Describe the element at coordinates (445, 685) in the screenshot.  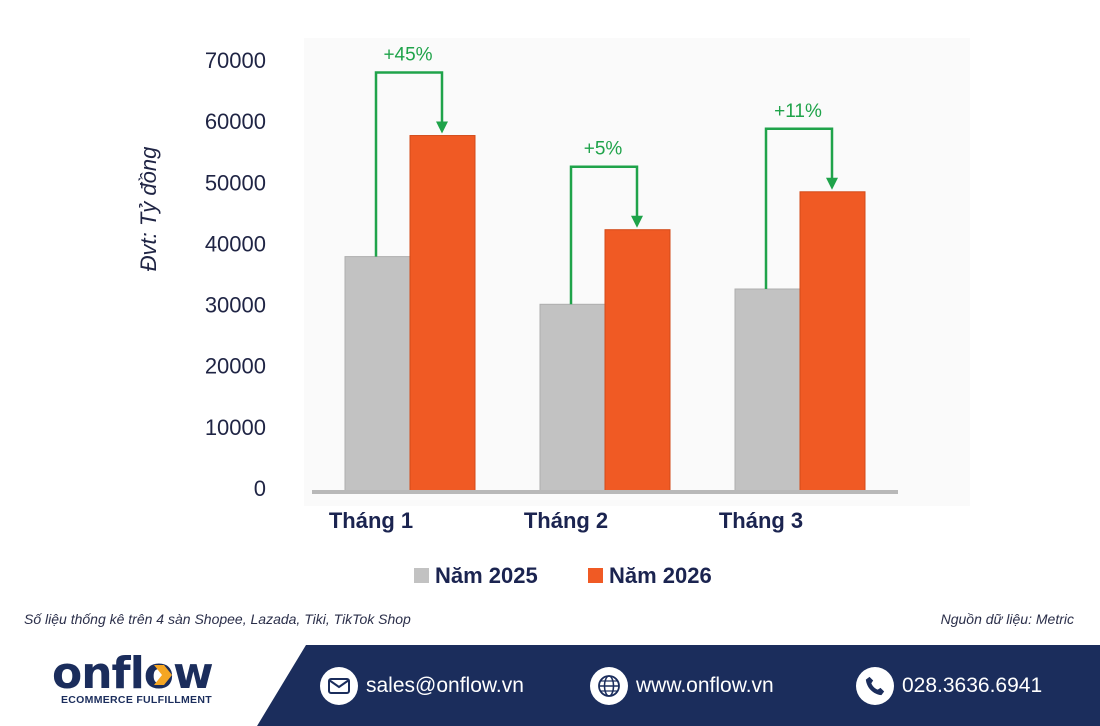
I see `email-text: sales@onflow.vn` at that location.